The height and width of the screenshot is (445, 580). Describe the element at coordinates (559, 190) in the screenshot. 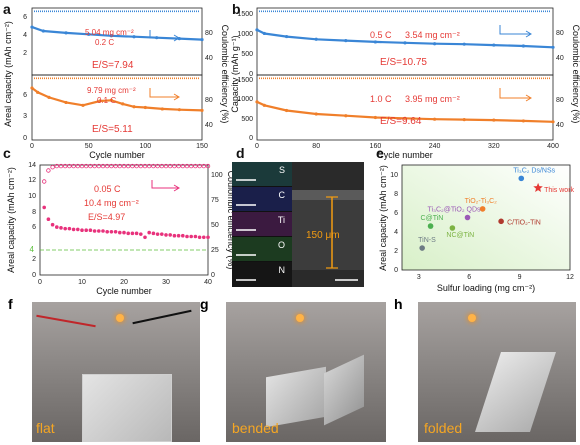

I see `point-label: This work` at that location.